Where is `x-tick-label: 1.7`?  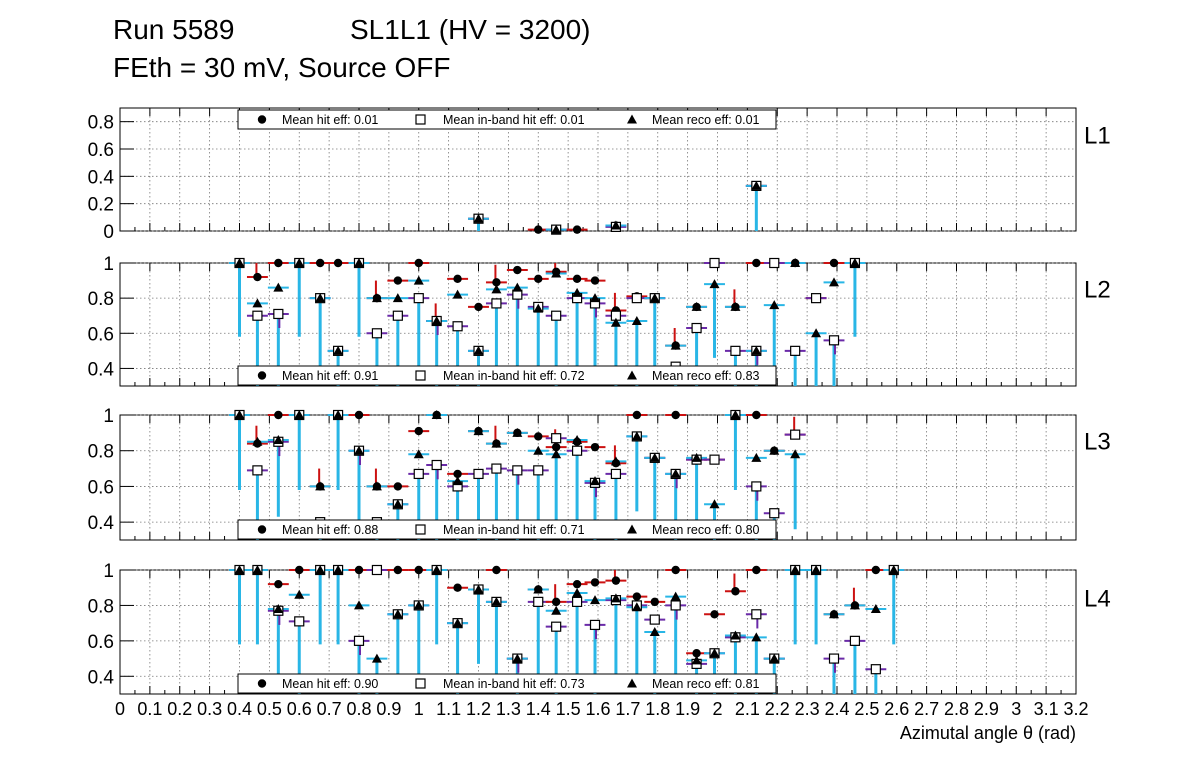
x-tick-label: 1.7 is located at coordinates (627, 709).